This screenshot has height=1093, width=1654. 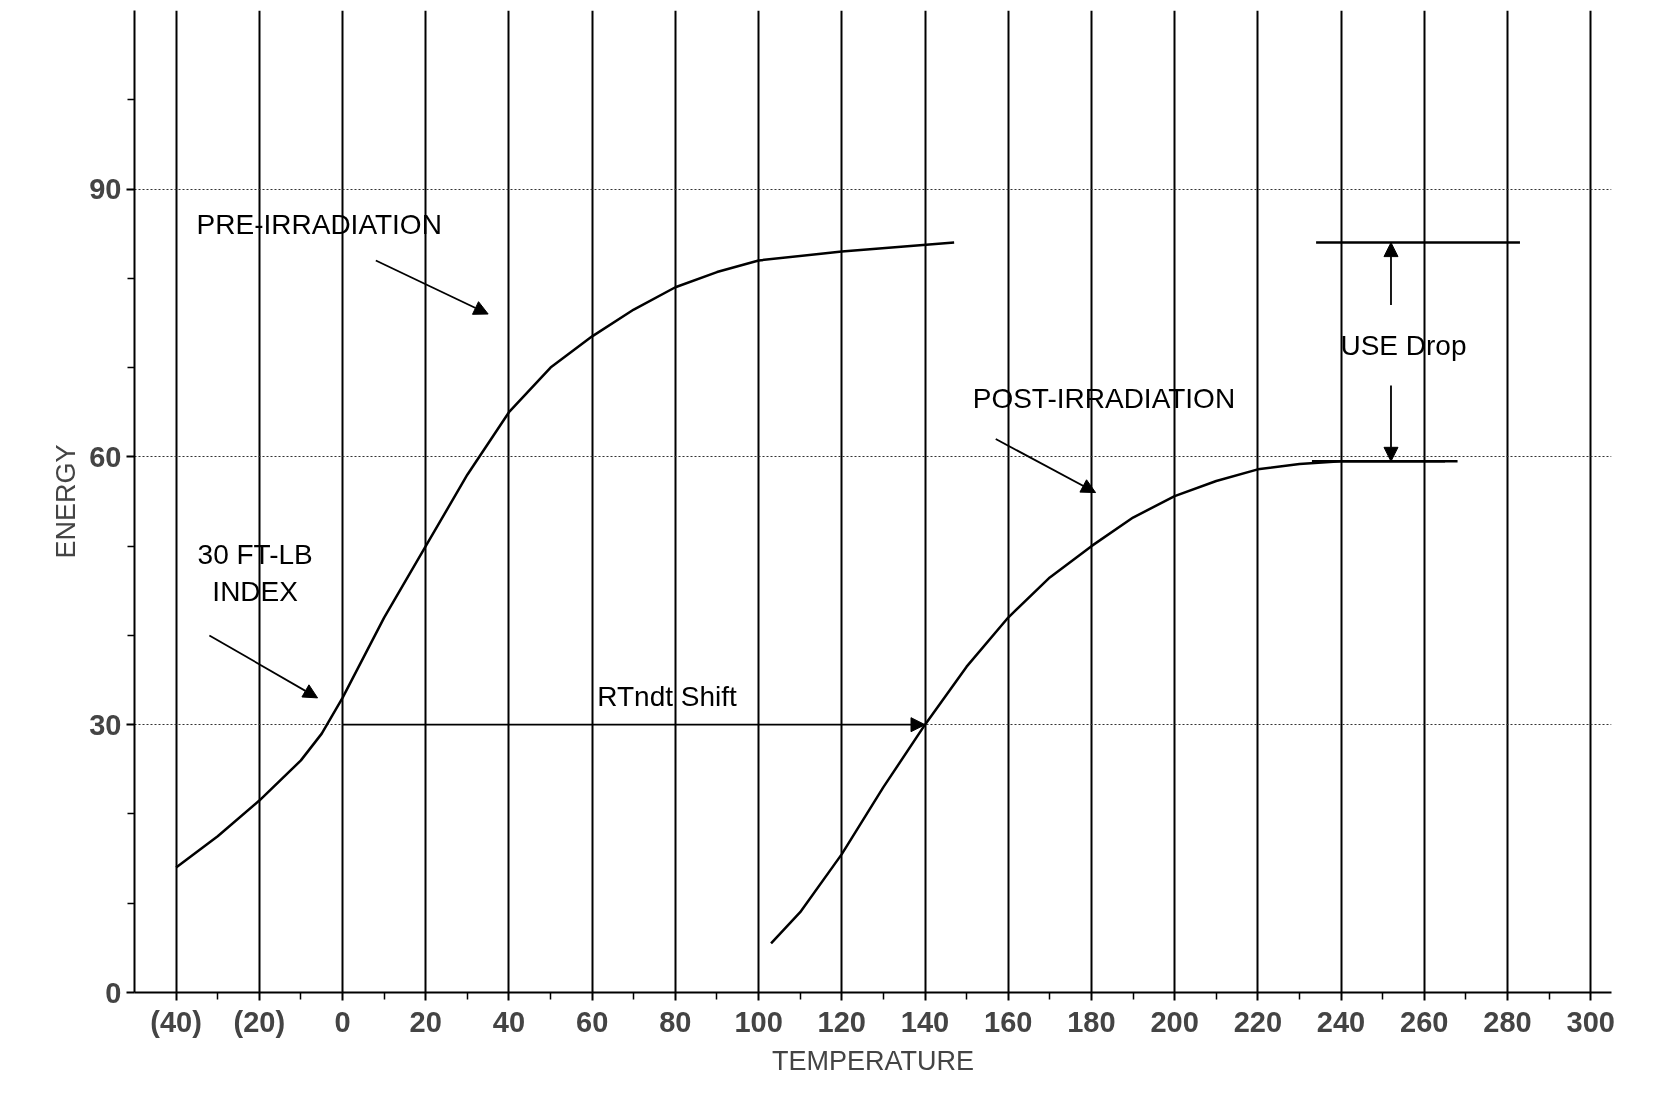 I want to click on x-tick-label: 140, so click(x=925, y=1021).